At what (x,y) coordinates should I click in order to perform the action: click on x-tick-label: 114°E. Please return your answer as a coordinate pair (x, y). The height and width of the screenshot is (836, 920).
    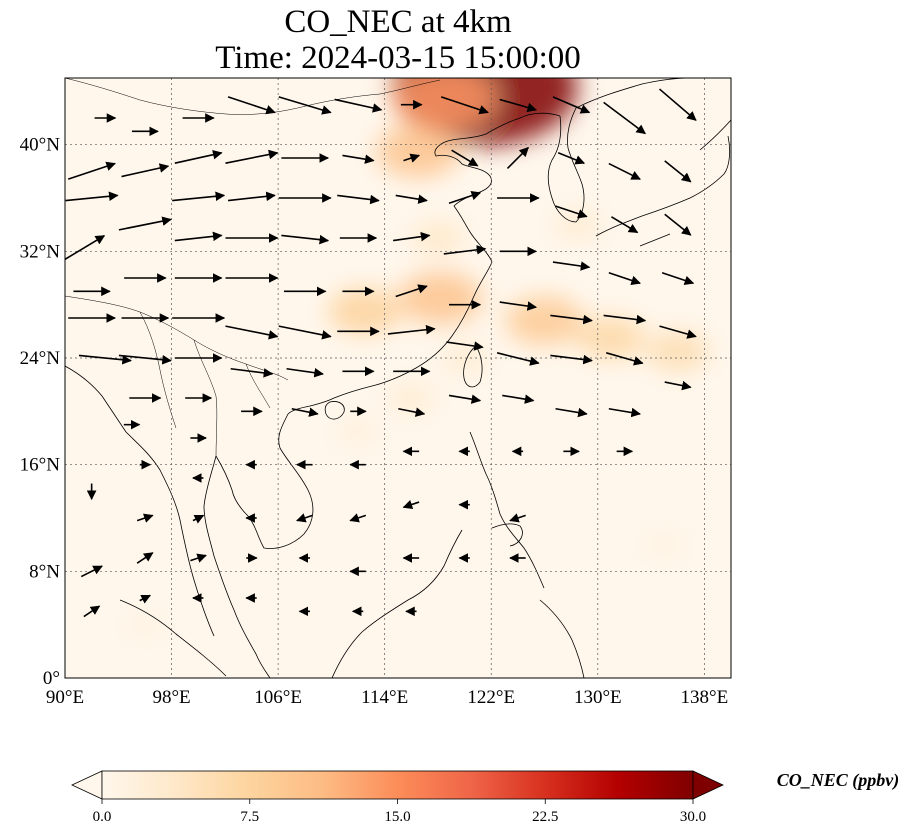
    Looking at the image, I should click on (384, 697).